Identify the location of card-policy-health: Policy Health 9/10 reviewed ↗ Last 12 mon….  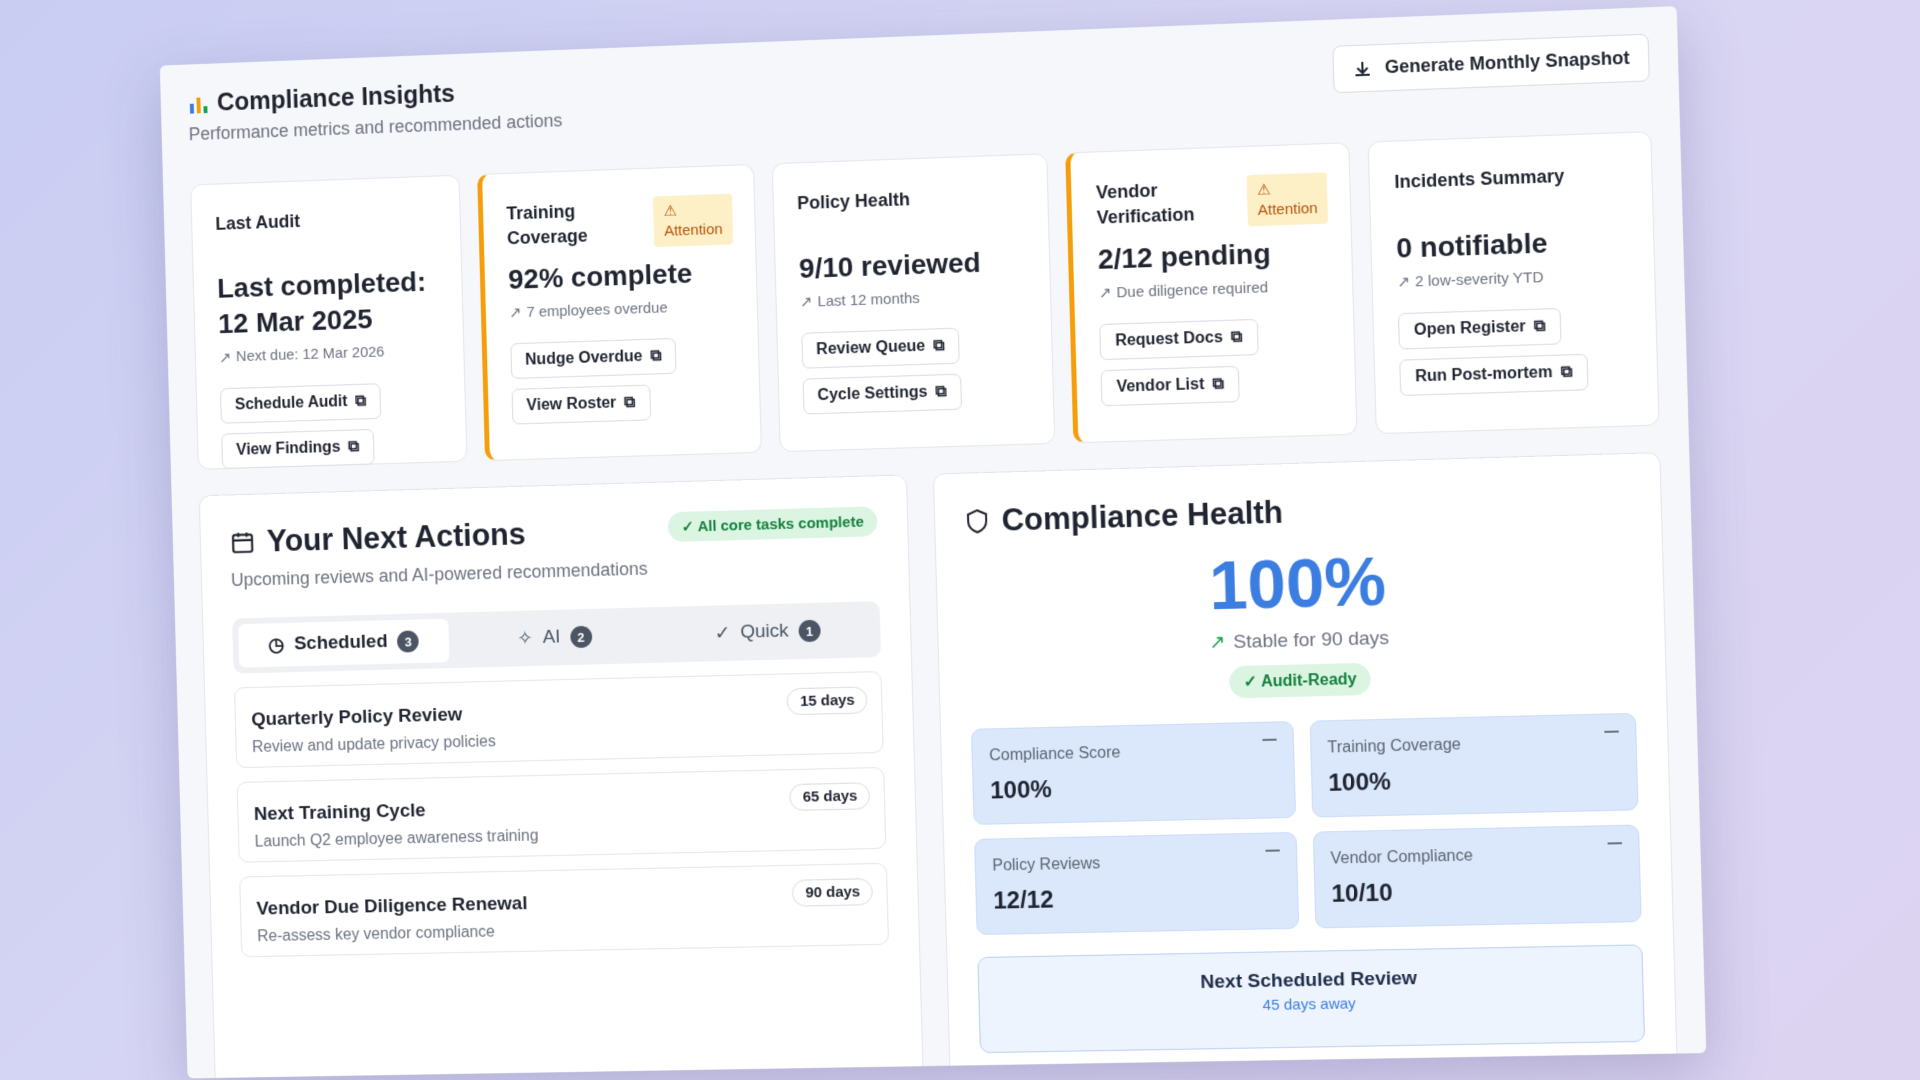
(913, 302).